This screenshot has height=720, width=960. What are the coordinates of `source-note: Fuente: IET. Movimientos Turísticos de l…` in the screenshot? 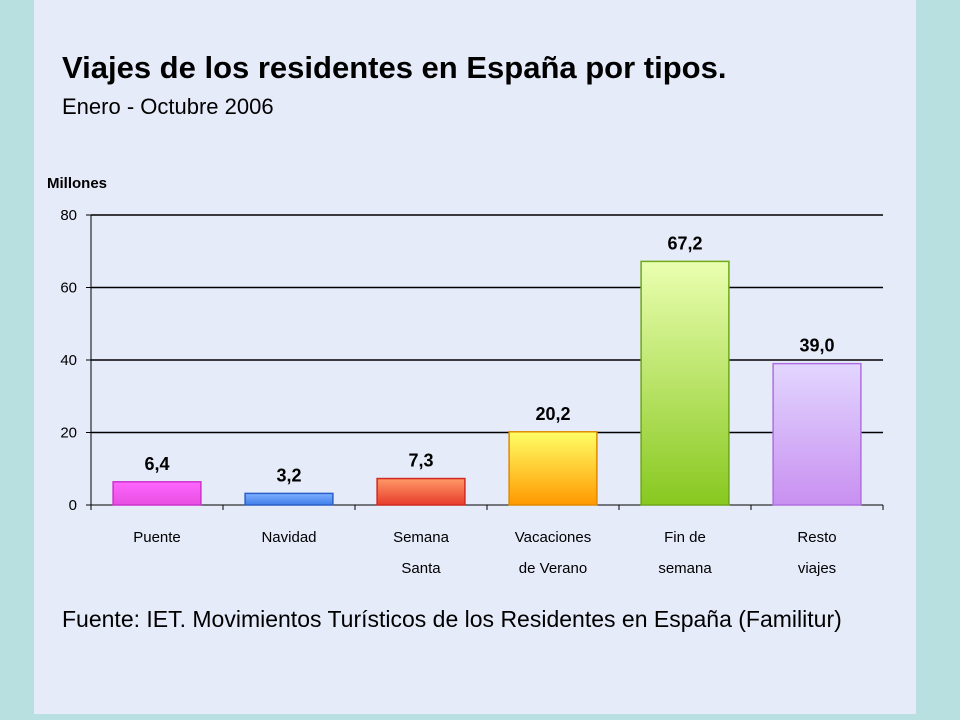 It's located at (452, 619).